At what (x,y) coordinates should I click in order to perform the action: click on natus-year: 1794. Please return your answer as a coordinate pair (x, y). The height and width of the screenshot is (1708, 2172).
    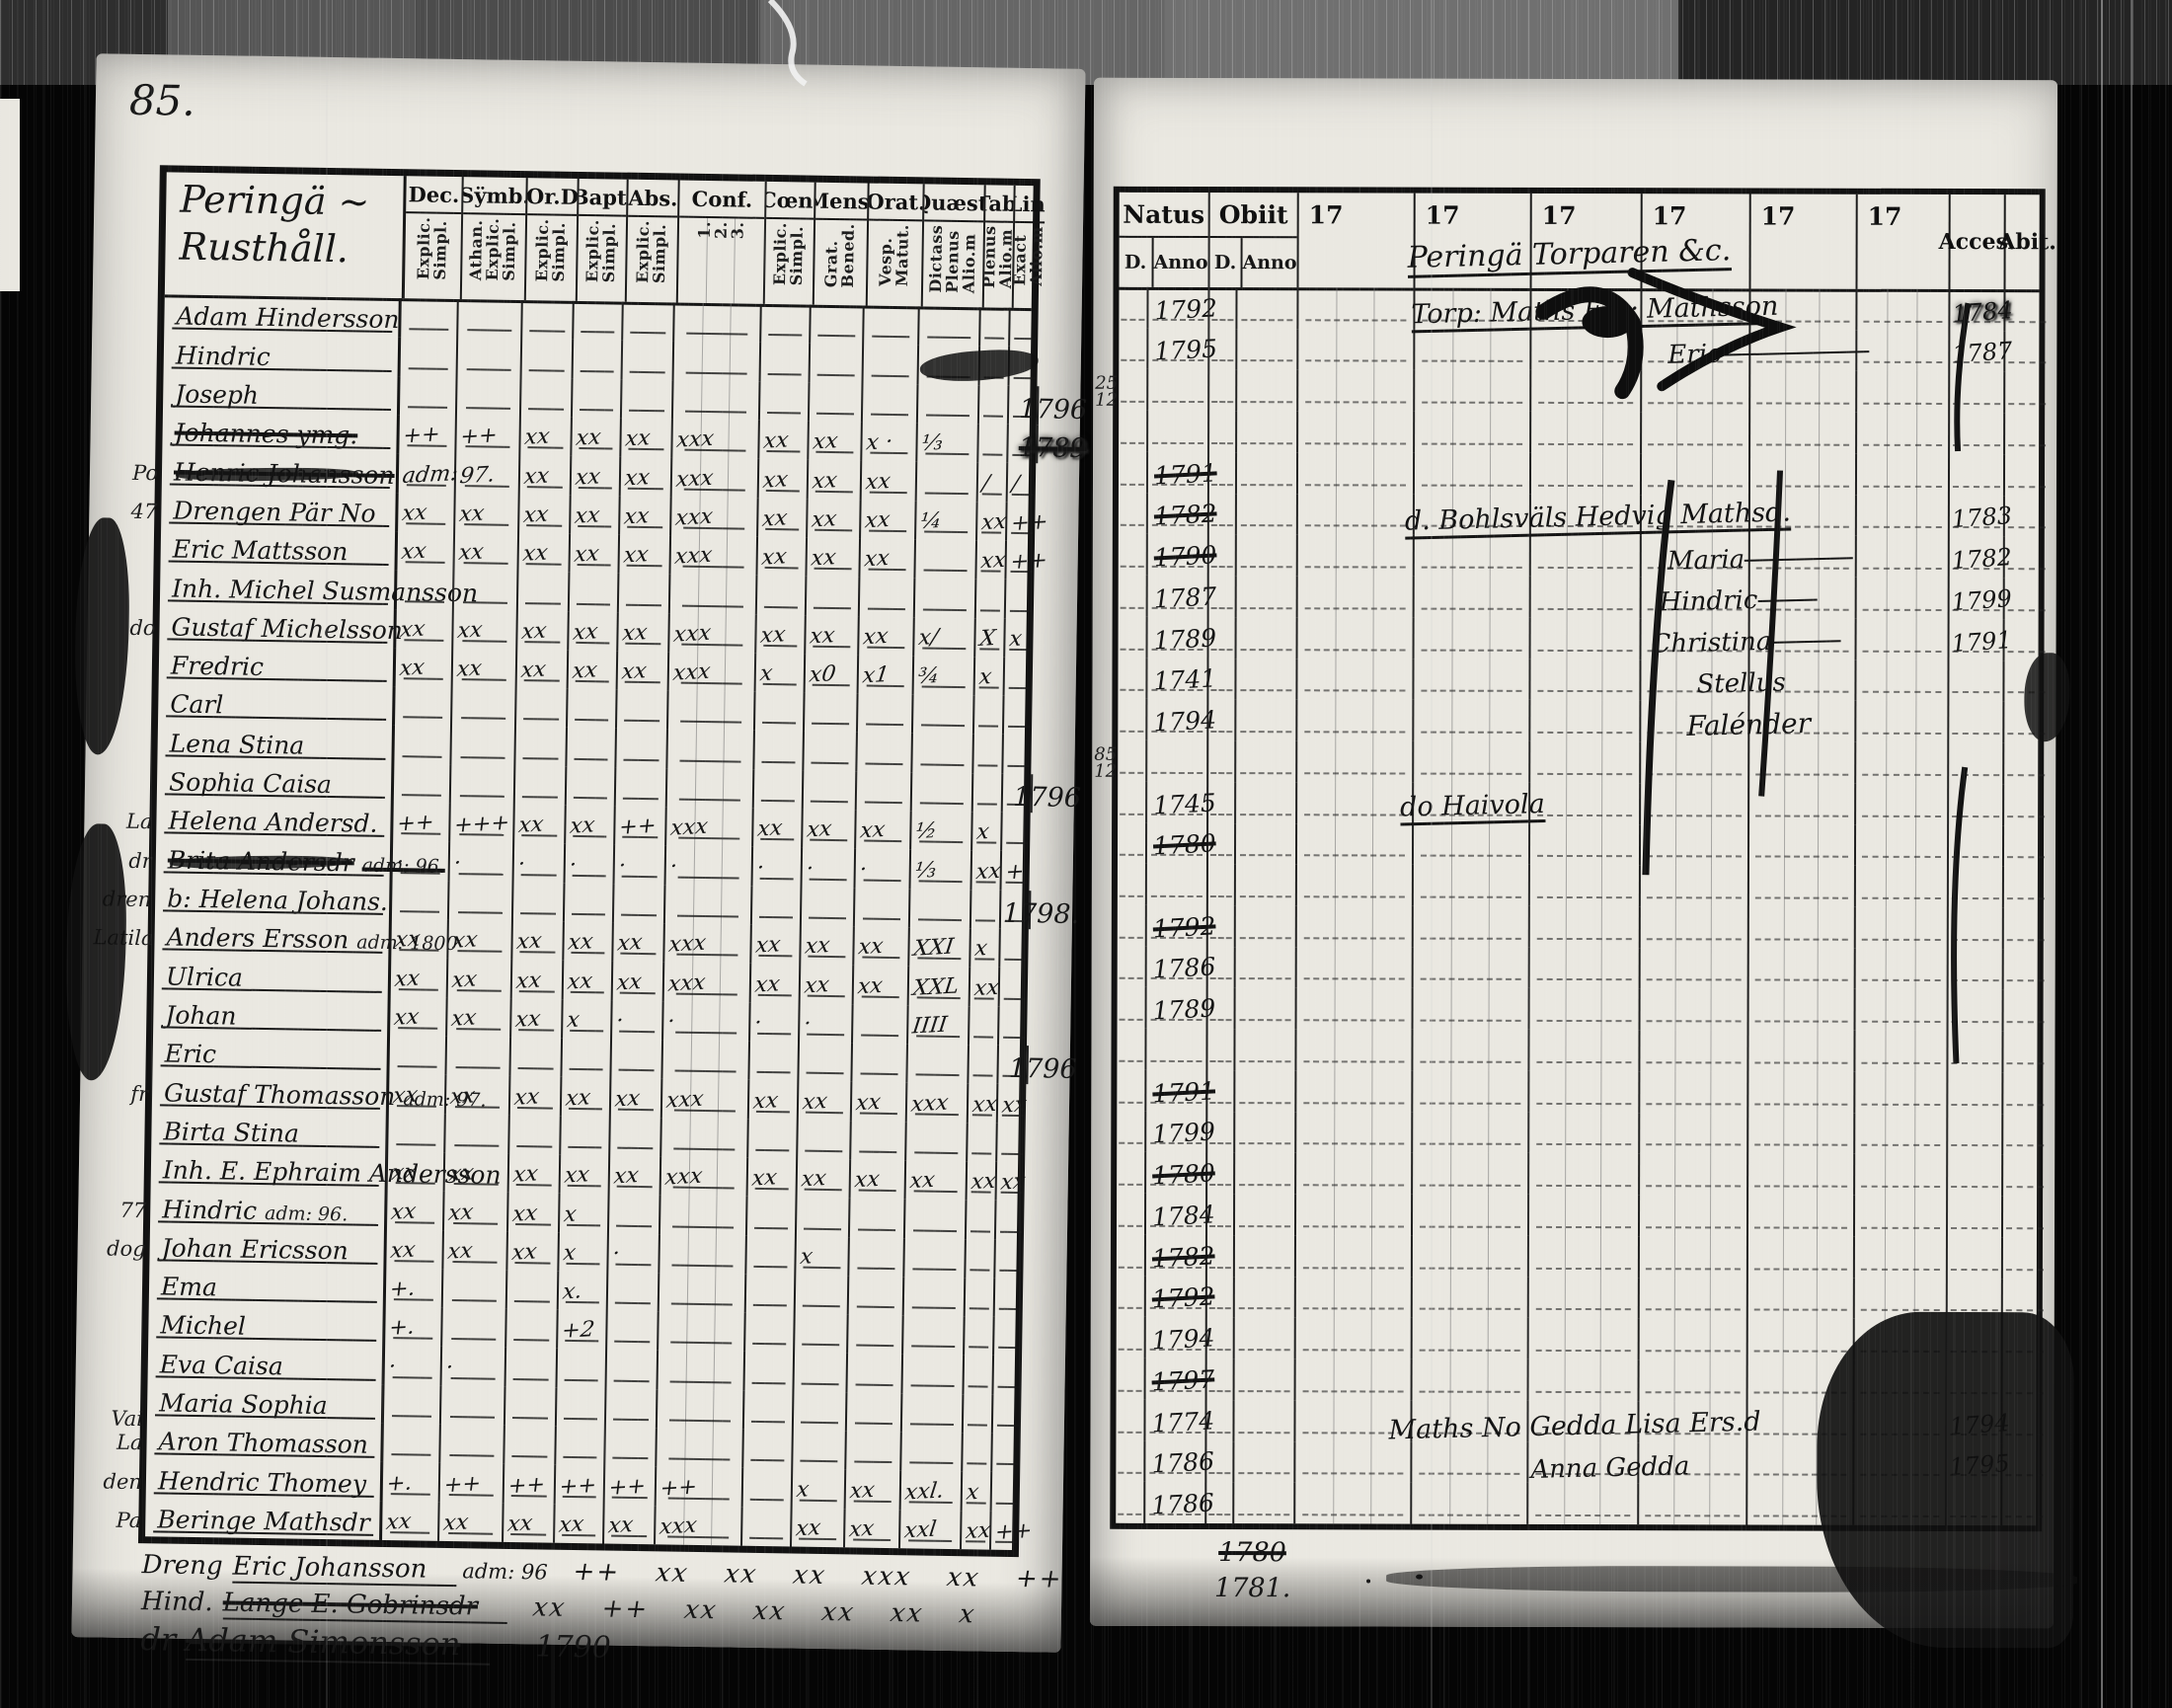
    Looking at the image, I should click on (1185, 721).